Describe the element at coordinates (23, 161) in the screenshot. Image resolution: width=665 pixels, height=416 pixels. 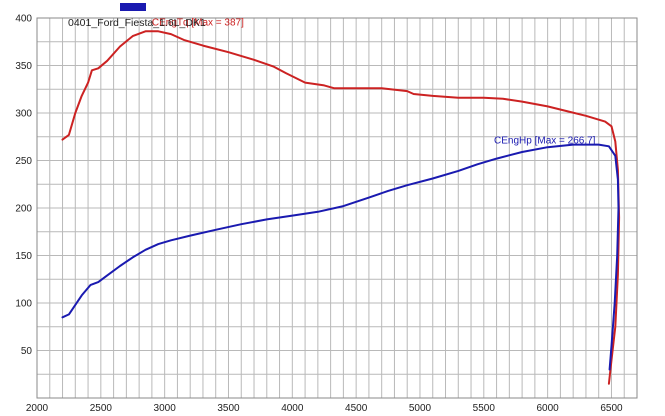
I see `y-tick-label: 250` at that location.